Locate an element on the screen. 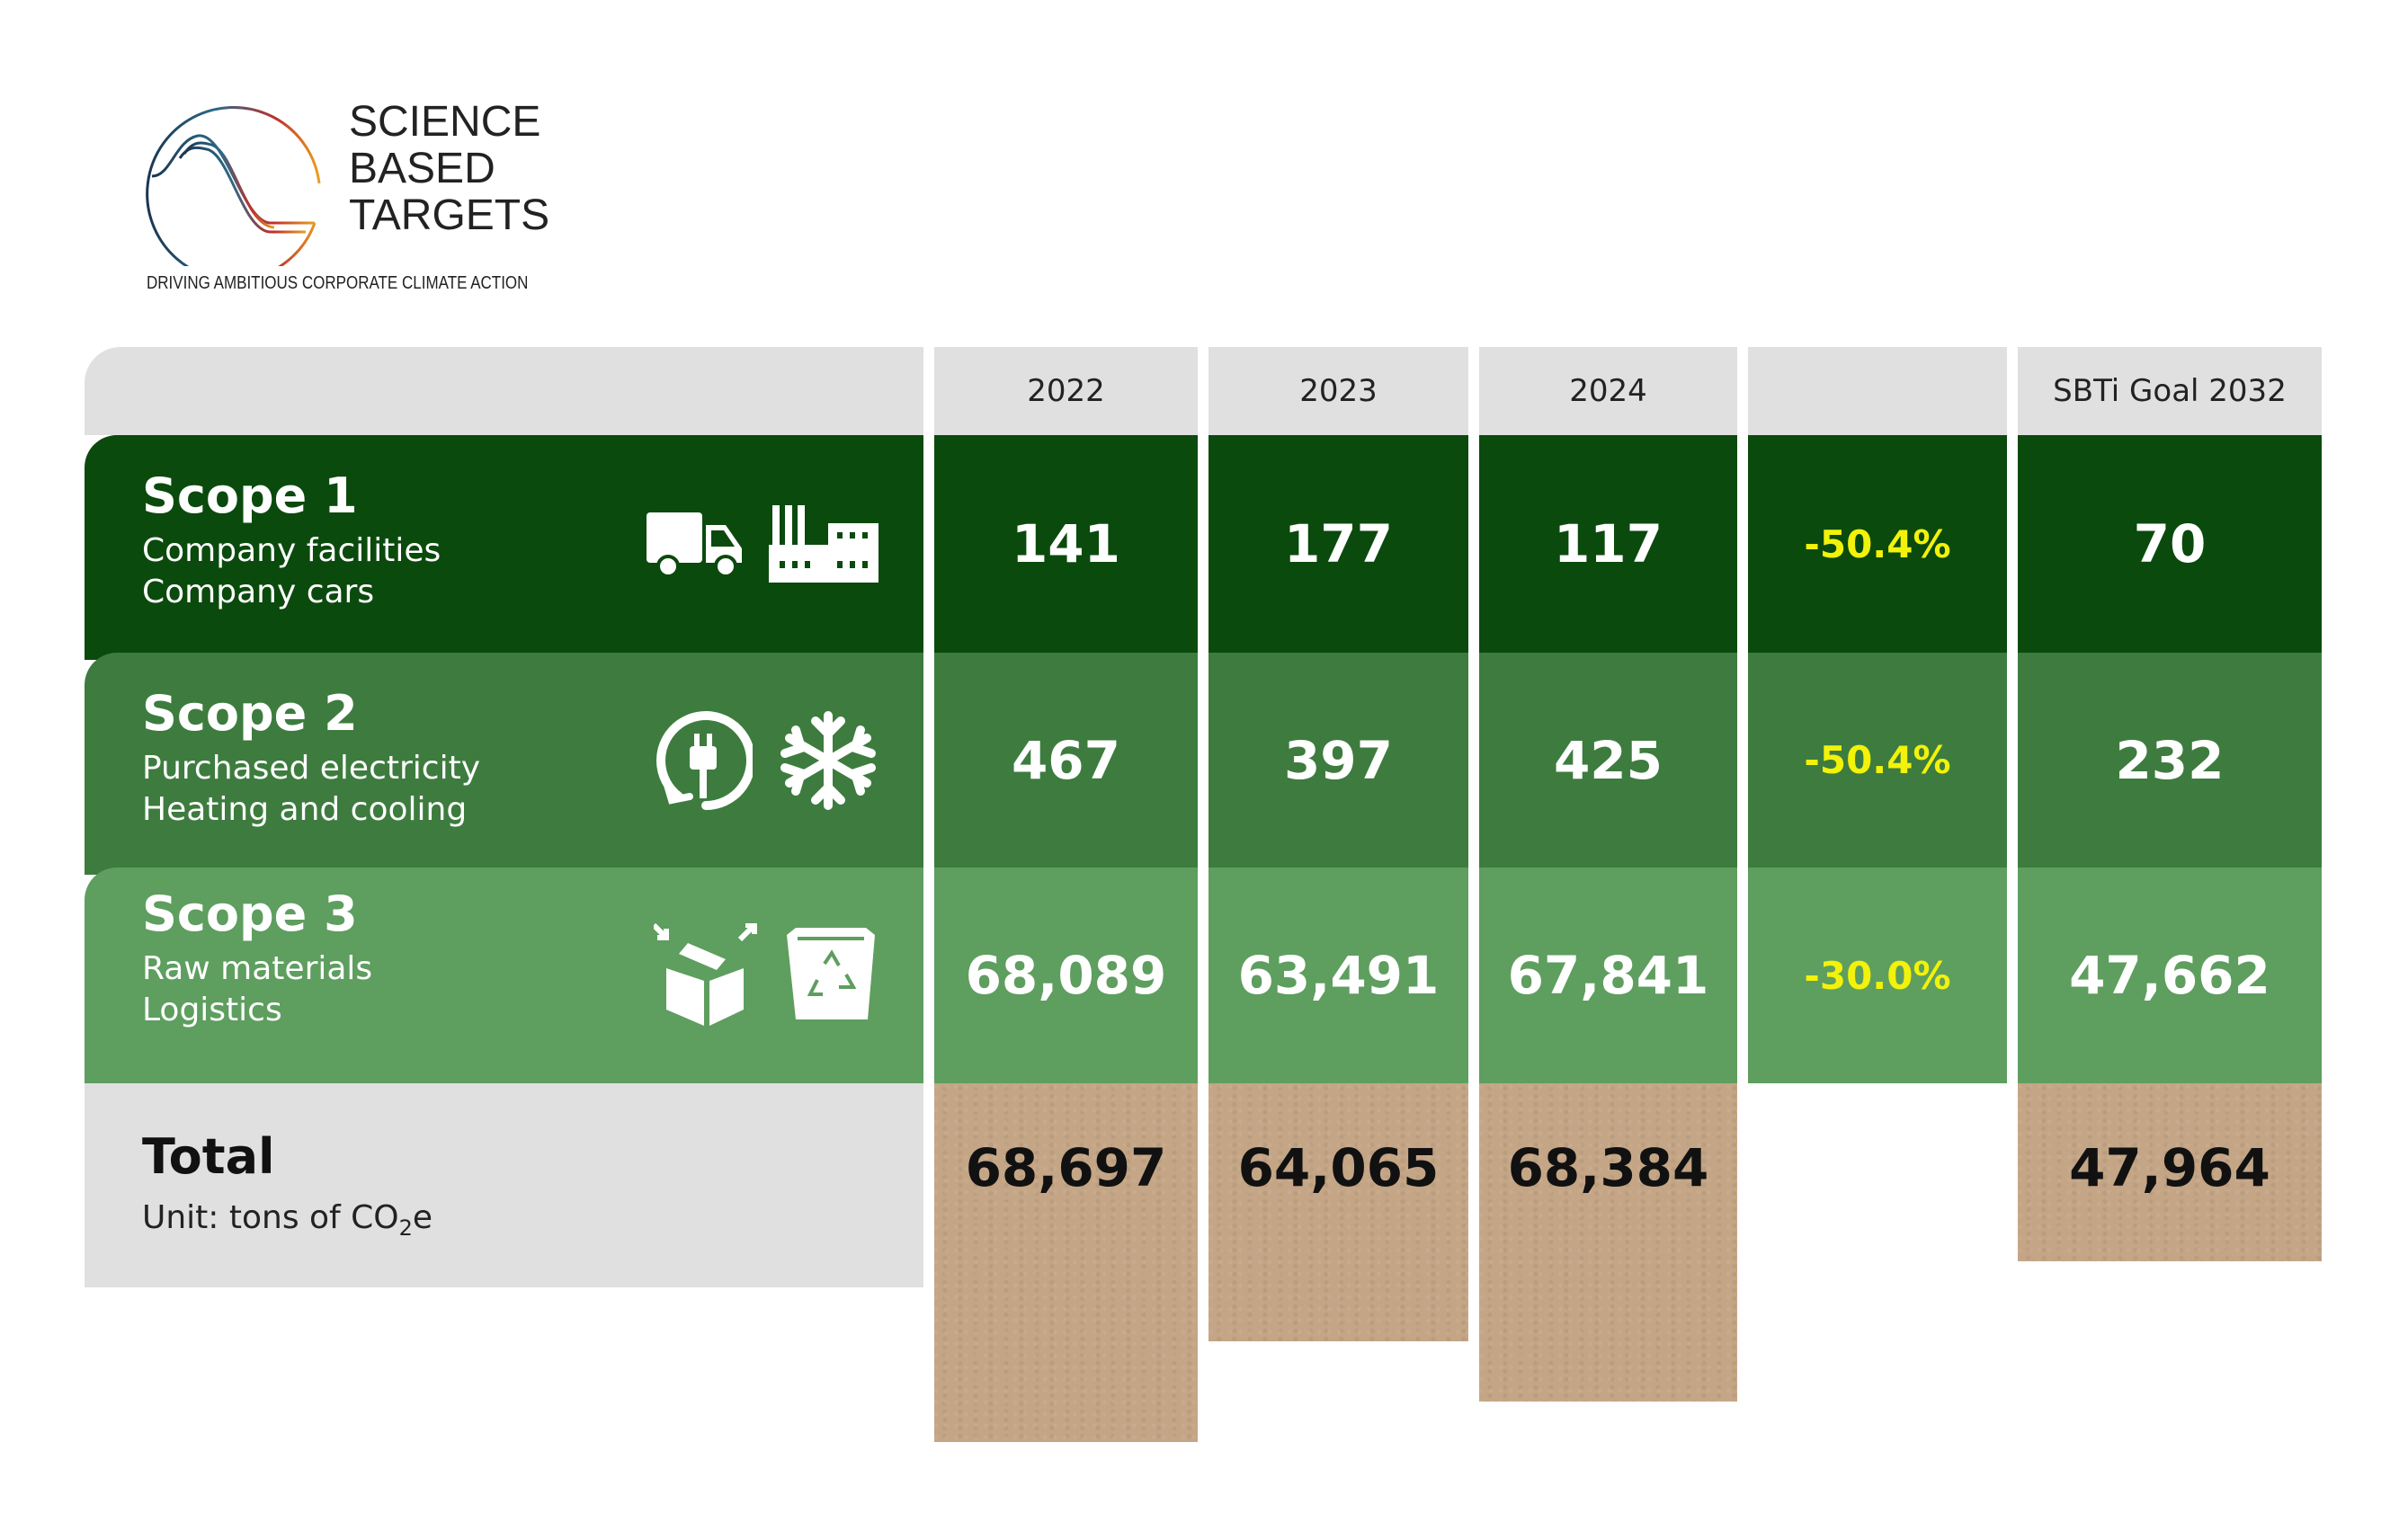 This screenshot has height=1531, width=2408. scope-title: Scope 3 is located at coordinates (250, 914).